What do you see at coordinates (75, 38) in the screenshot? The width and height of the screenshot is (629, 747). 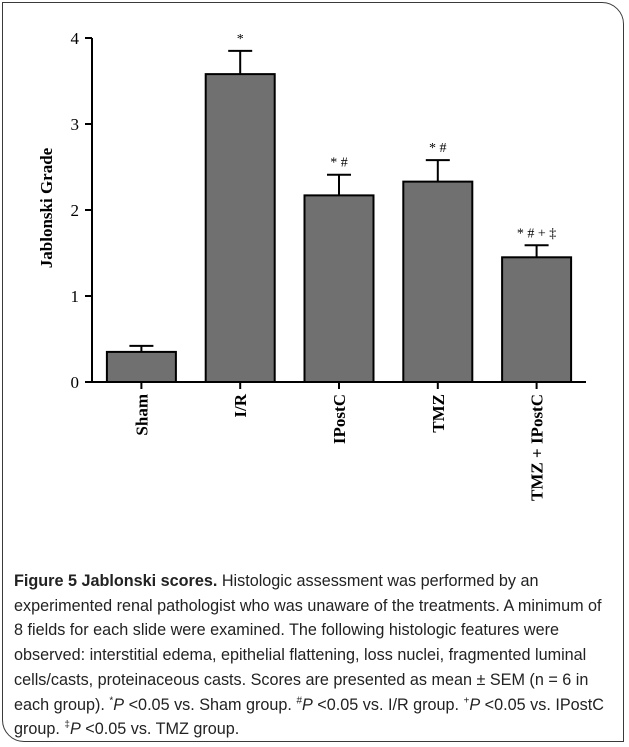 I see `y-tick-label: 4` at bounding box center [75, 38].